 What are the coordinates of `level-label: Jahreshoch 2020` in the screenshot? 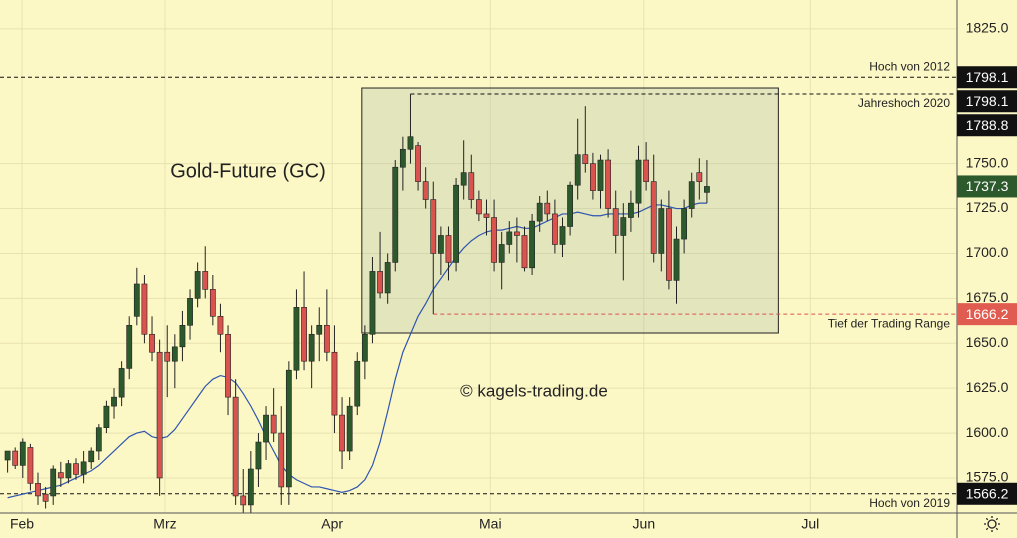 It's located at (904, 103).